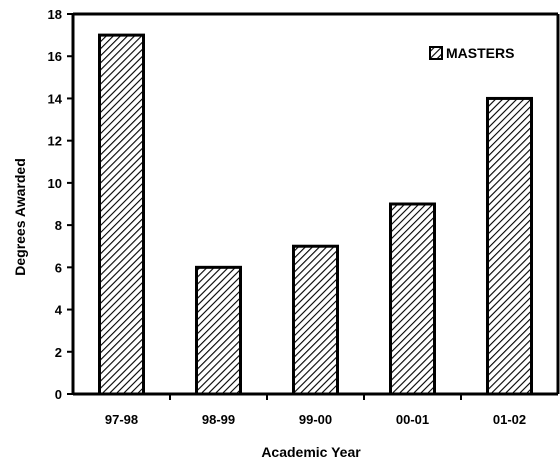  I want to click on y-tick-label: 4, so click(59, 310).